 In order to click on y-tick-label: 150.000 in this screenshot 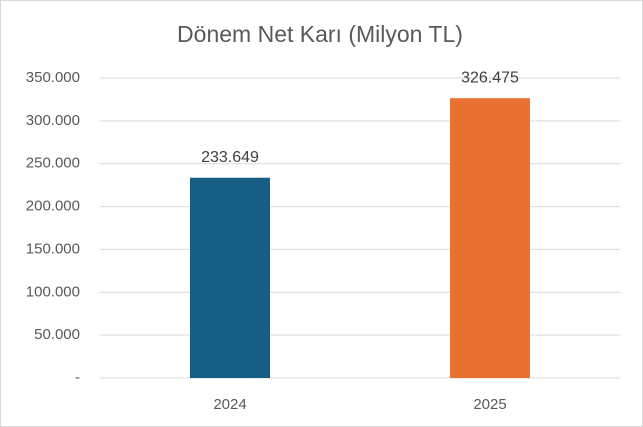, I will do `click(53, 248)`.